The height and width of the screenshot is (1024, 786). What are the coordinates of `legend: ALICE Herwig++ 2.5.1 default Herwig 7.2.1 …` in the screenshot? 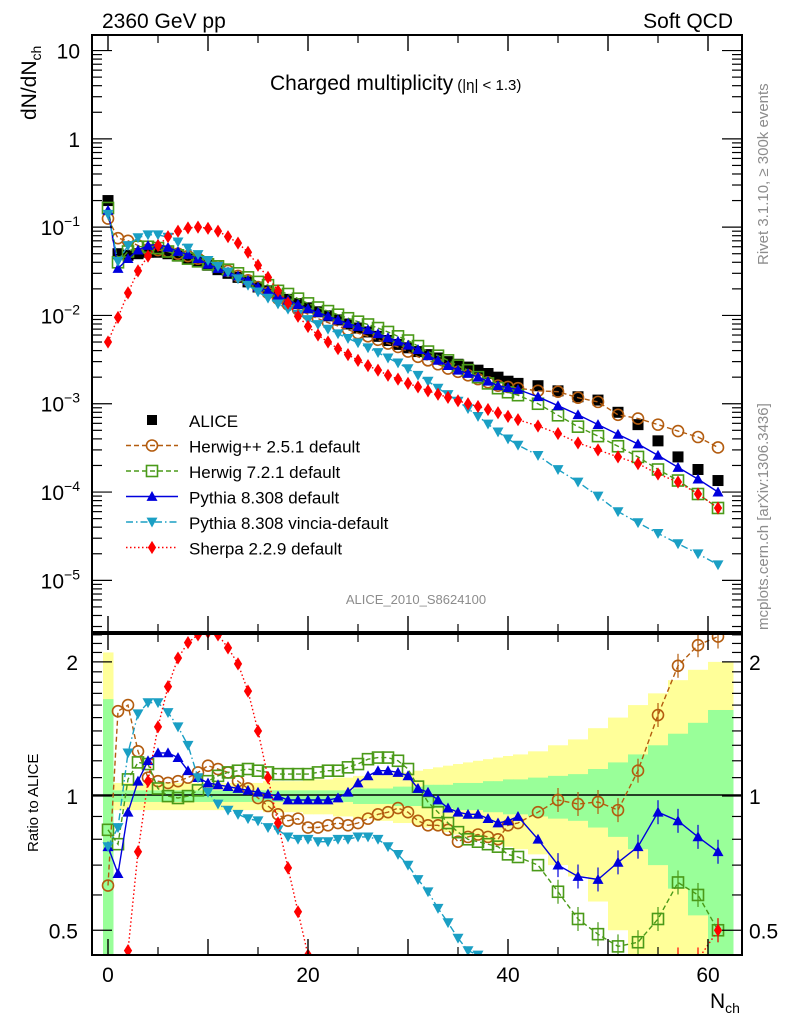 It's located at (257, 485).